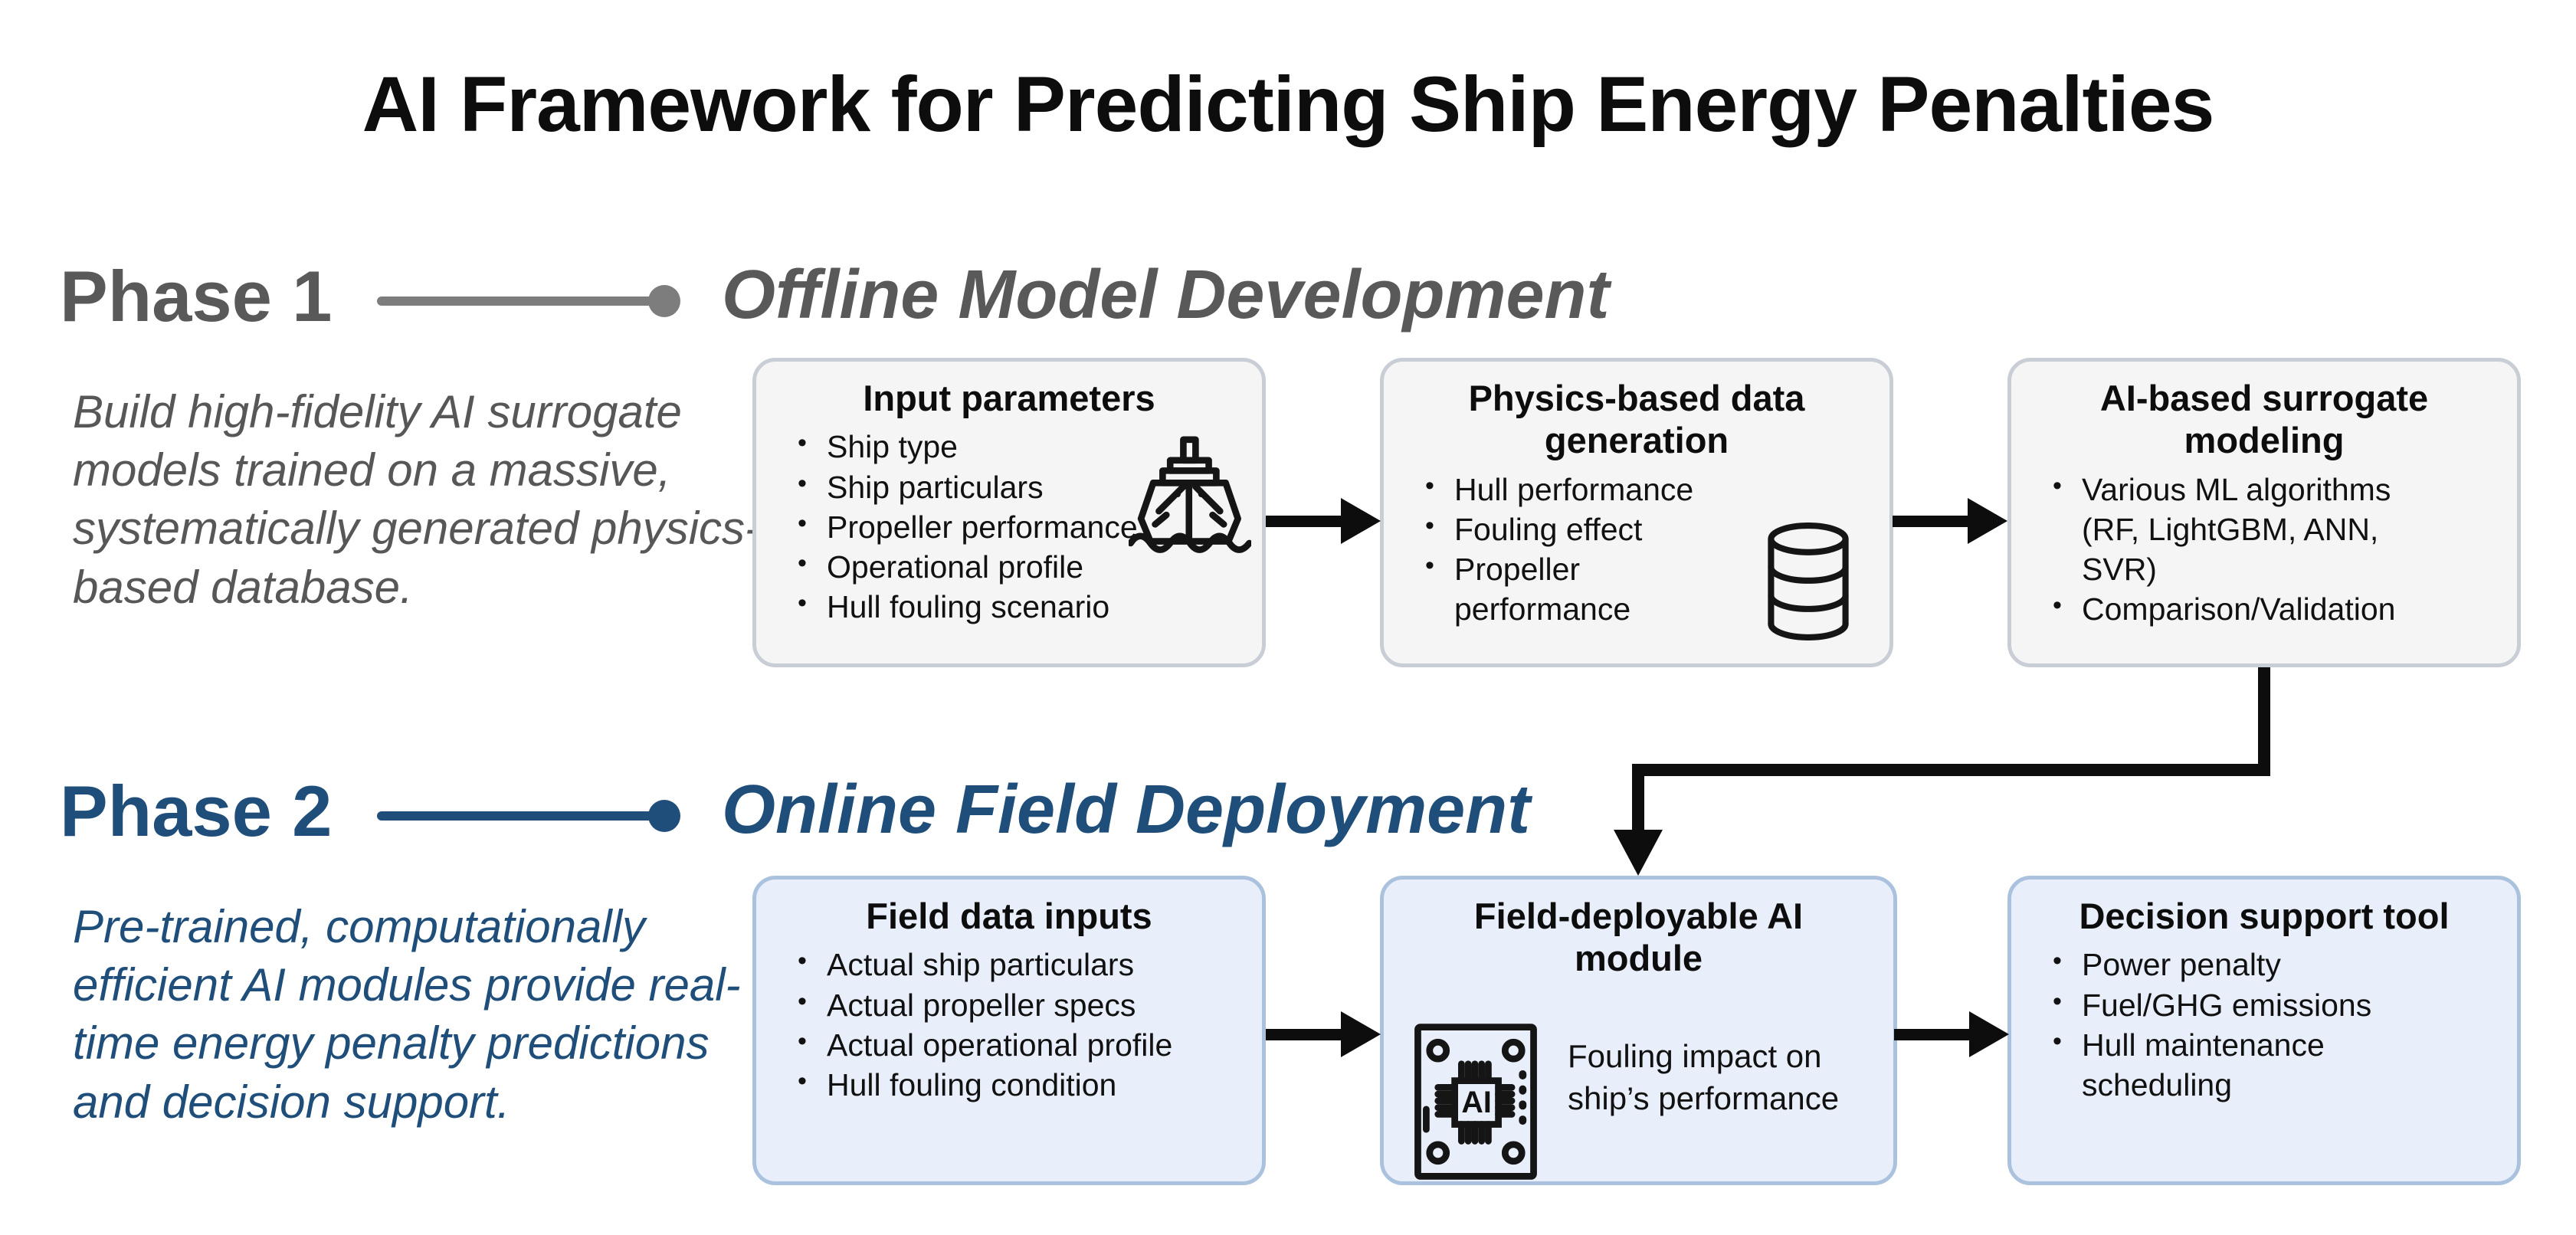 The width and height of the screenshot is (2576, 1235). I want to click on list-item: • Hull fouling scenario, so click(1009, 607).